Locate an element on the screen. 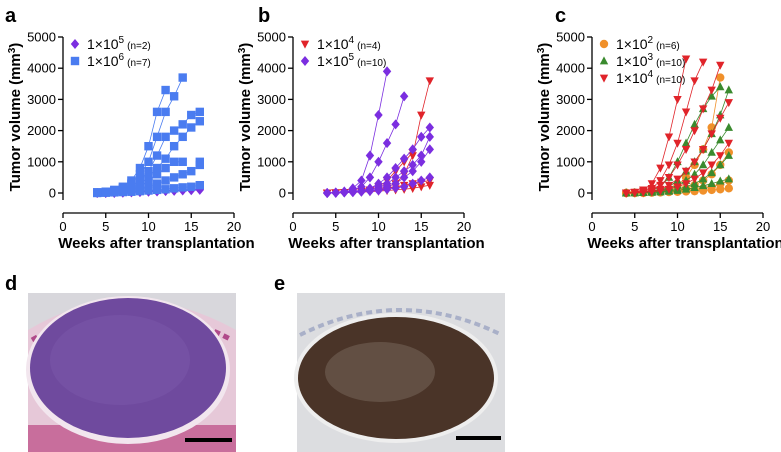 The width and height of the screenshot is (781, 452). legend-label: 1×105(n=2) is located at coordinates (119, 43).